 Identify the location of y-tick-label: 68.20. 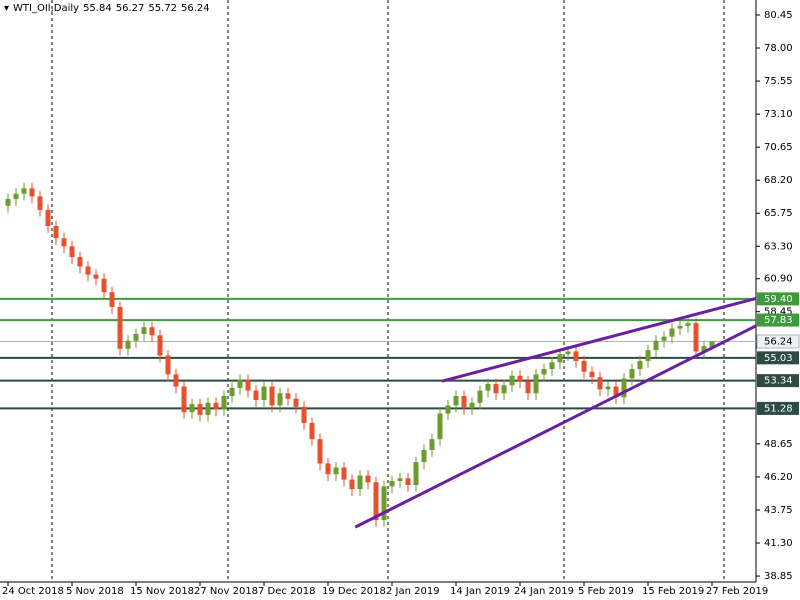
(778, 180).